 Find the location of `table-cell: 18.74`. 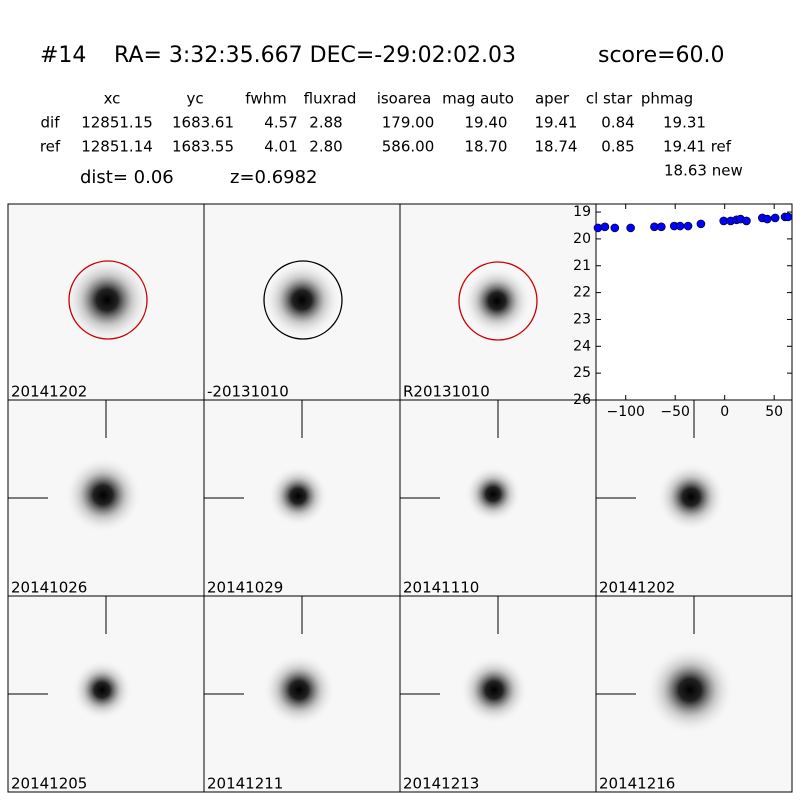

table-cell: 18.74 is located at coordinates (556, 147).